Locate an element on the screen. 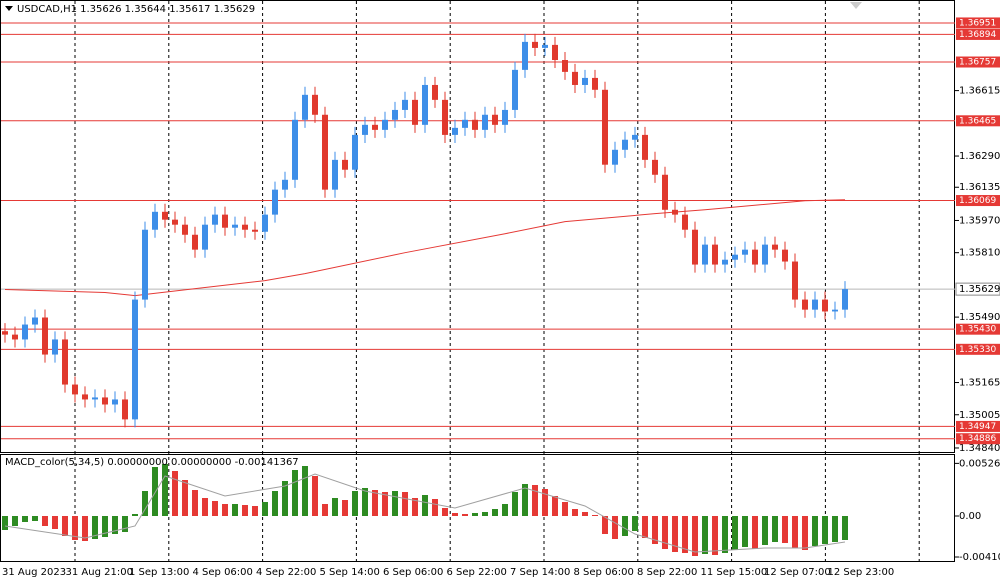  macd-y-tick-label: -0.0041014 is located at coordinates (979, 557).